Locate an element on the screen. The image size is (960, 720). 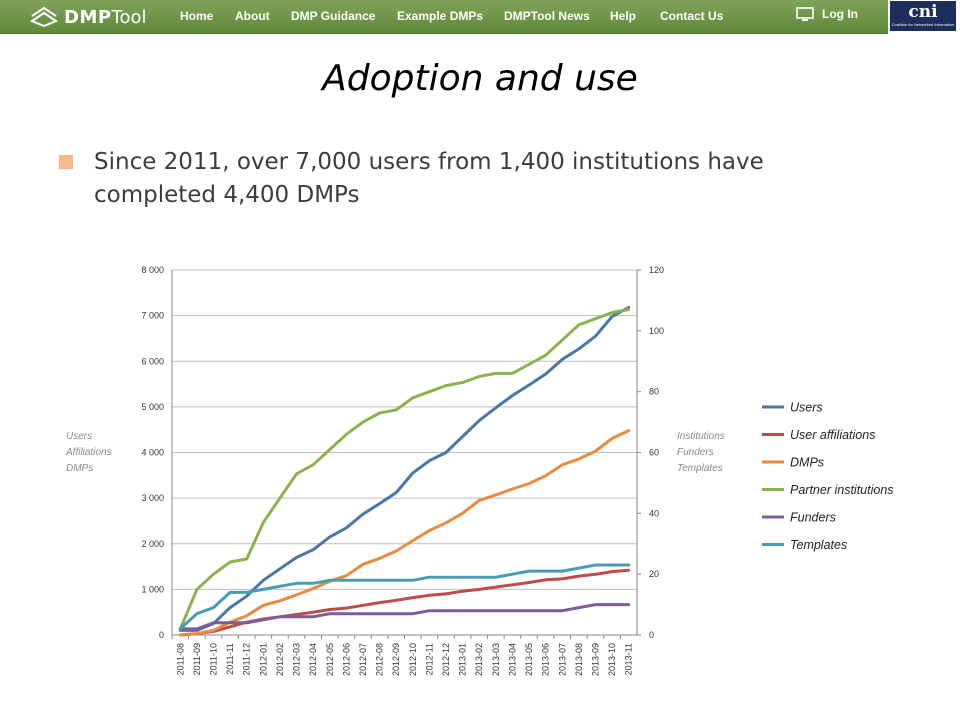
x-tick-label: 2012-11 is located at coordinates (429, 659).